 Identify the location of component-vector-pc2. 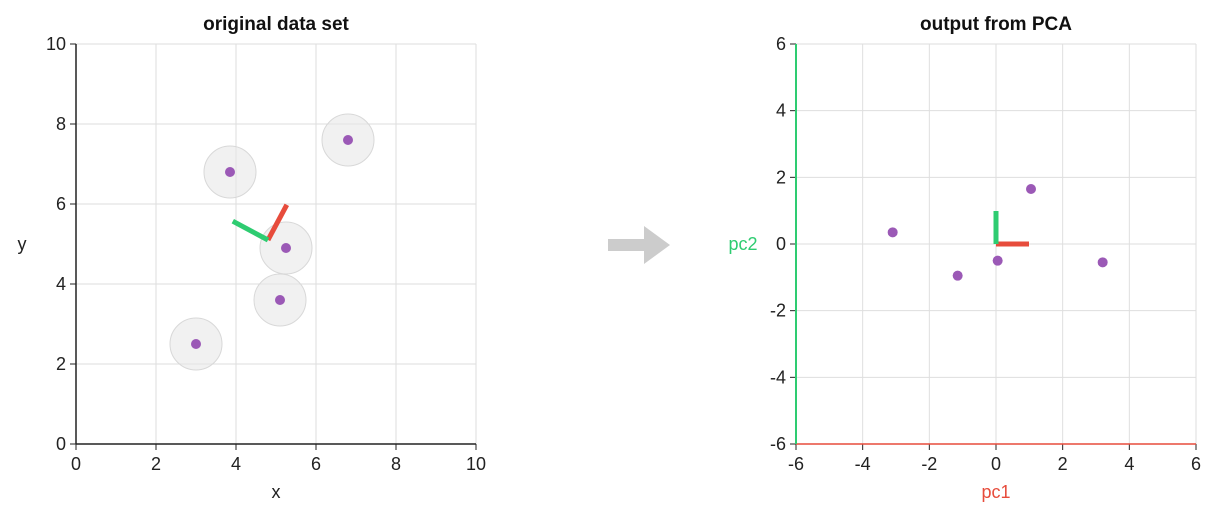
(250, 230).